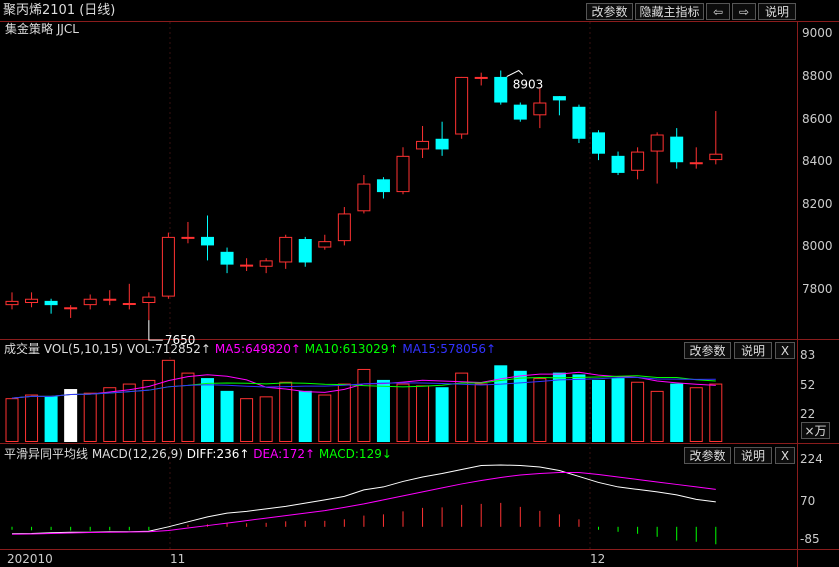  Describe the element at coordinates (707, 350) in the screenshot. I see `volume-change-params-button: 改参数` at that location.